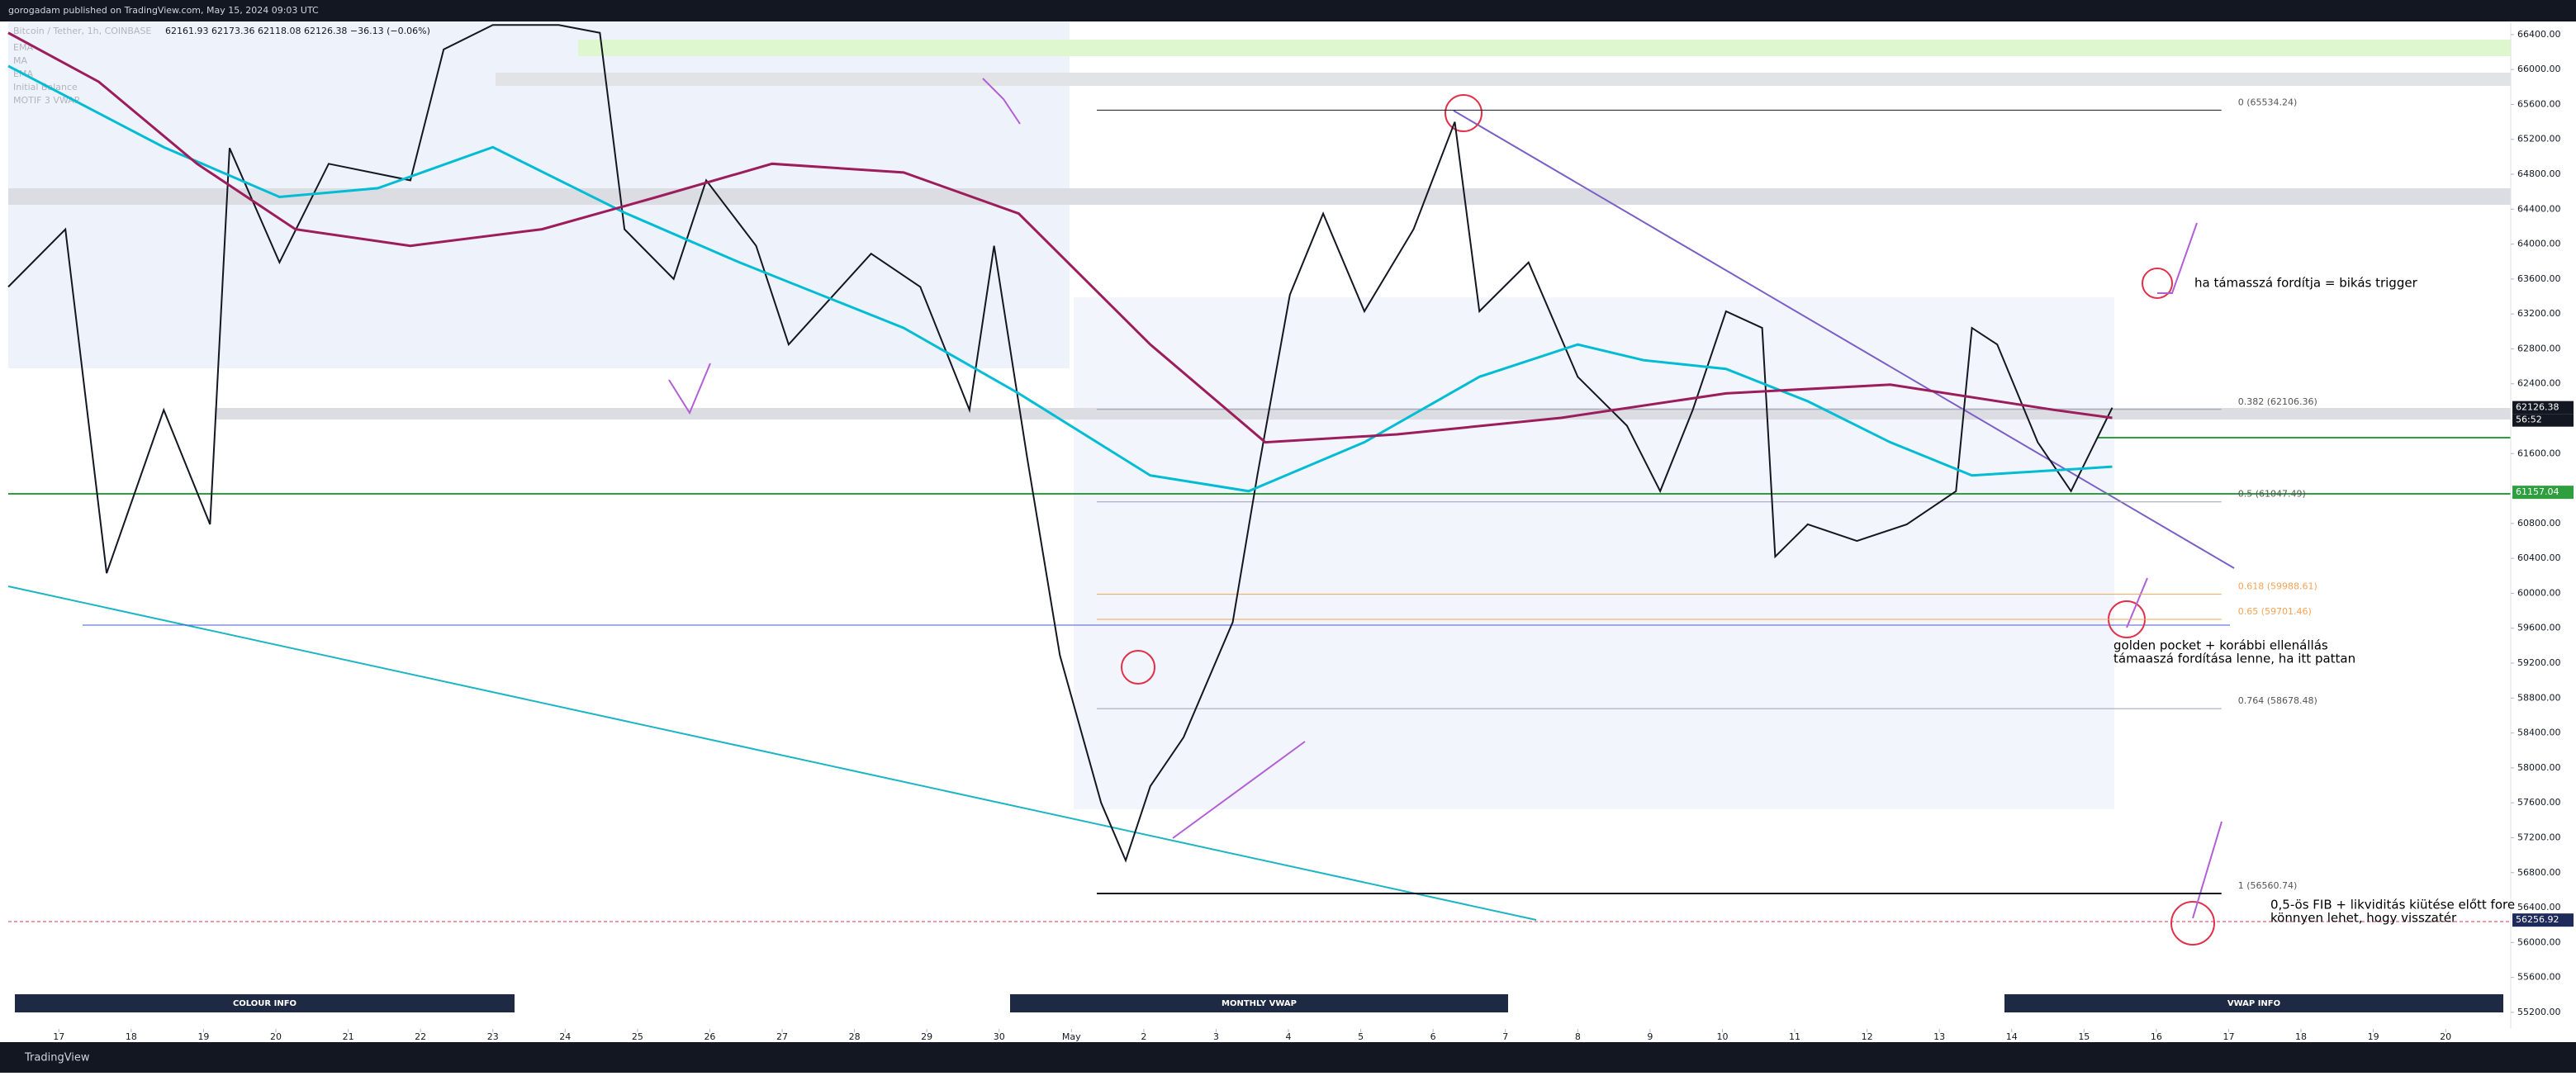 This screenshot has width=2576, height=1076. Describe the element at coordinates (1433, 1036) in the screenshot. I see `x-tick-label: 6` at that location.